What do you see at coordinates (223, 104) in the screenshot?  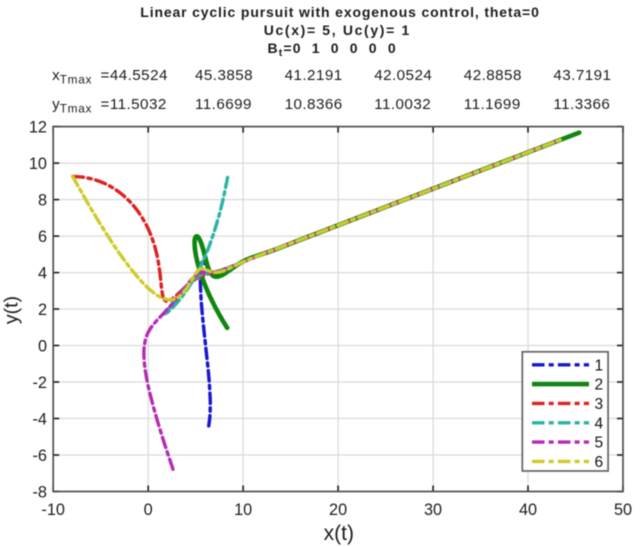 I see `svg-text: 11.6699` at bounding box center [223, 104].